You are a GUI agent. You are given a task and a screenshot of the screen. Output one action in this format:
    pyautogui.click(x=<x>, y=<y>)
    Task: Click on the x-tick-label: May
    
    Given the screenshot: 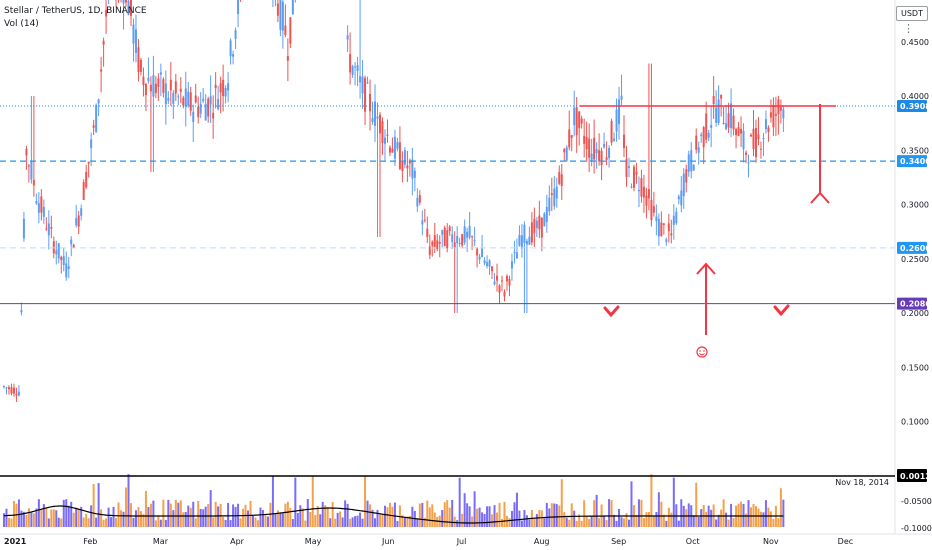 What is the action you would take?
    pyautogui.click(x=313, y=541)
    